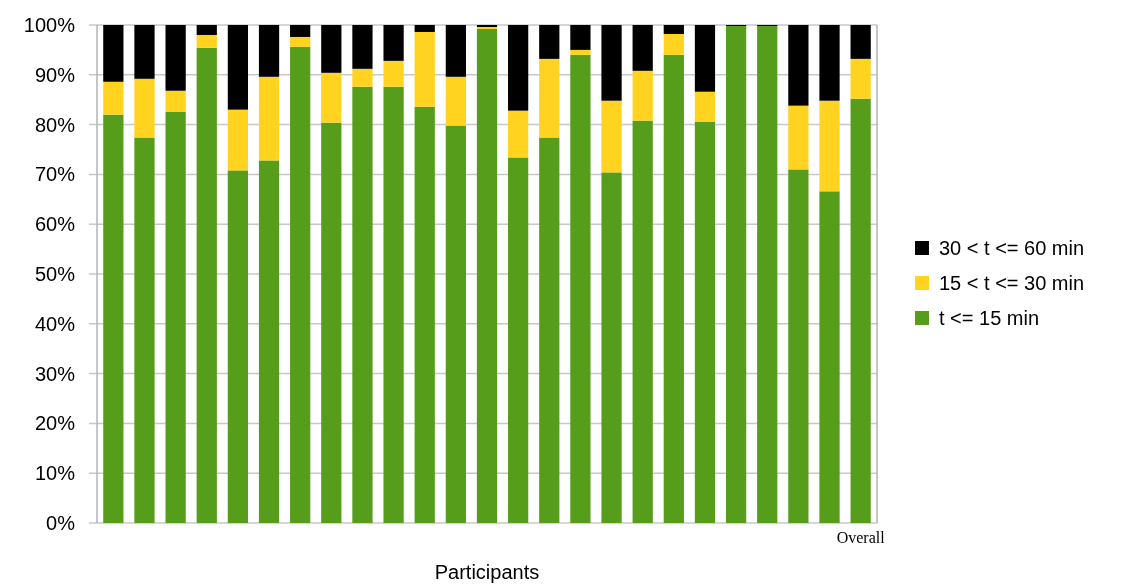 The image size is (1133, 584). What do you see at coordinates (55, 74) in the screenshot?
I see `y-tick-label: 90%` at bounding box center [55, 74].